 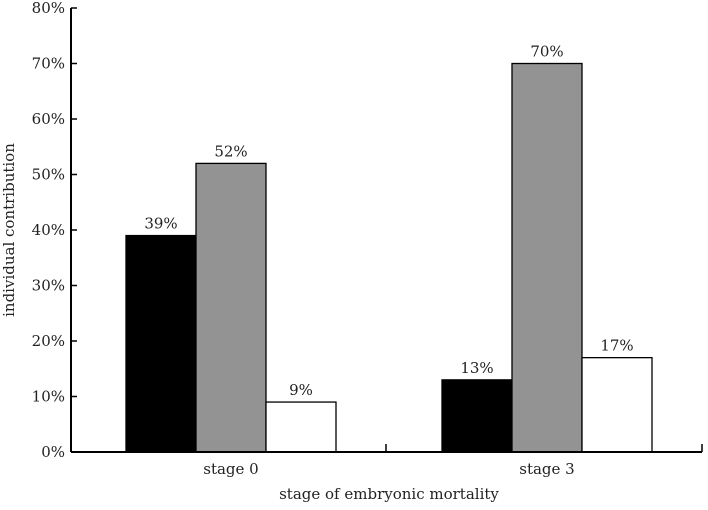 What do you see at coordinates (9, 230) in the screenshot?
I see `y-axis-title: individual contribution` at bounding box center [9, 230].